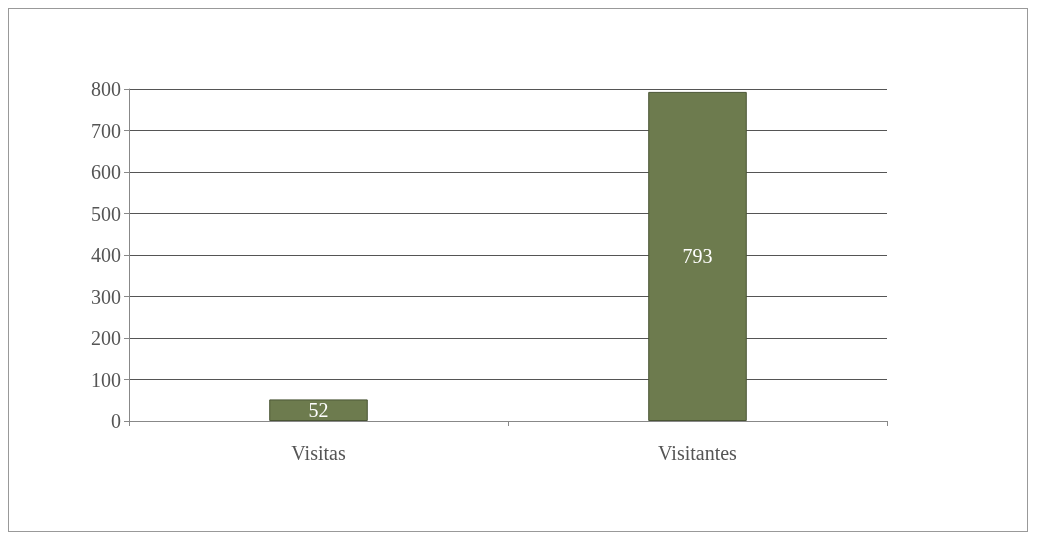 The height and width of the screenshot is (544, 1040). What do you see at coordinates (106, 213) in the screenshot?
I see `y-tick-label: 500` at bounding box center [106, 213].